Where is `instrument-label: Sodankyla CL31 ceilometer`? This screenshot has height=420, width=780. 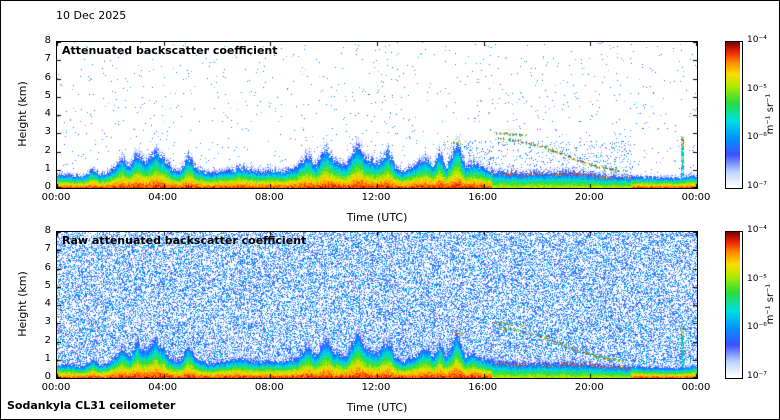 instrument-label: Sodankyla CL31 ceilometer is located at coordinates (91, 405).